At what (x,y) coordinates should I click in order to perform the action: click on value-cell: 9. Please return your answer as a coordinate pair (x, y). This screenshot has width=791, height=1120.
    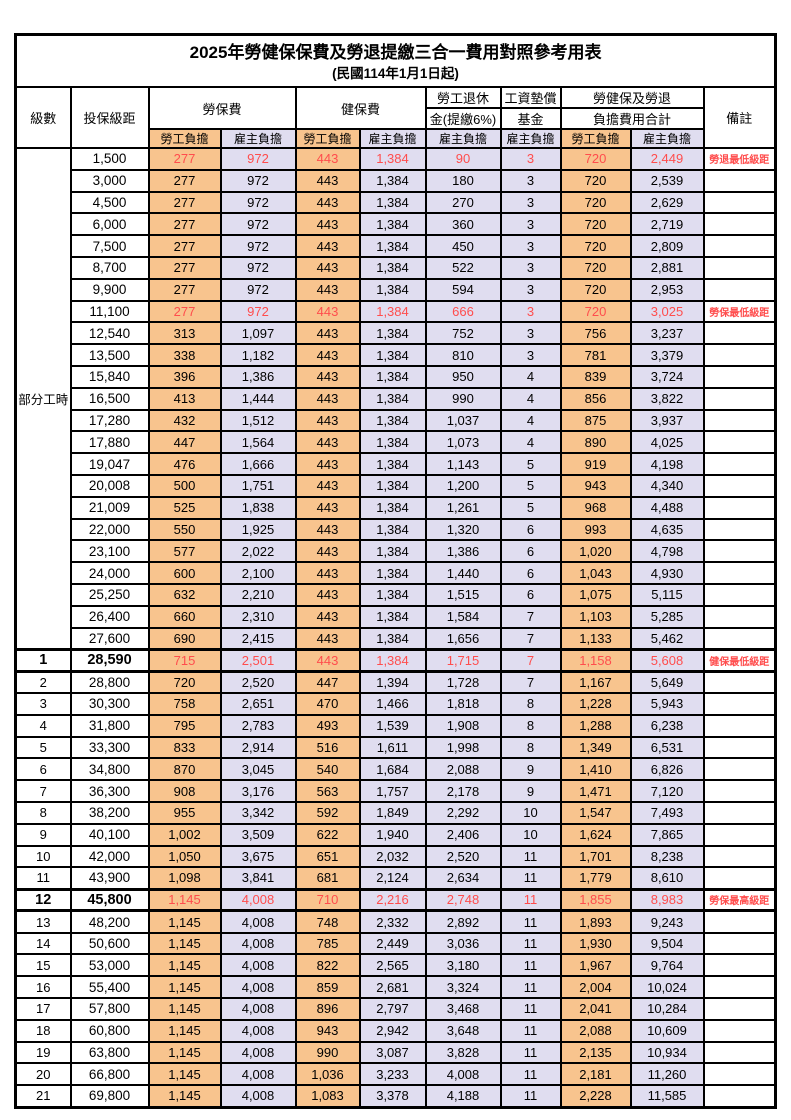
    Looking at the image, I should click on (530, 791).